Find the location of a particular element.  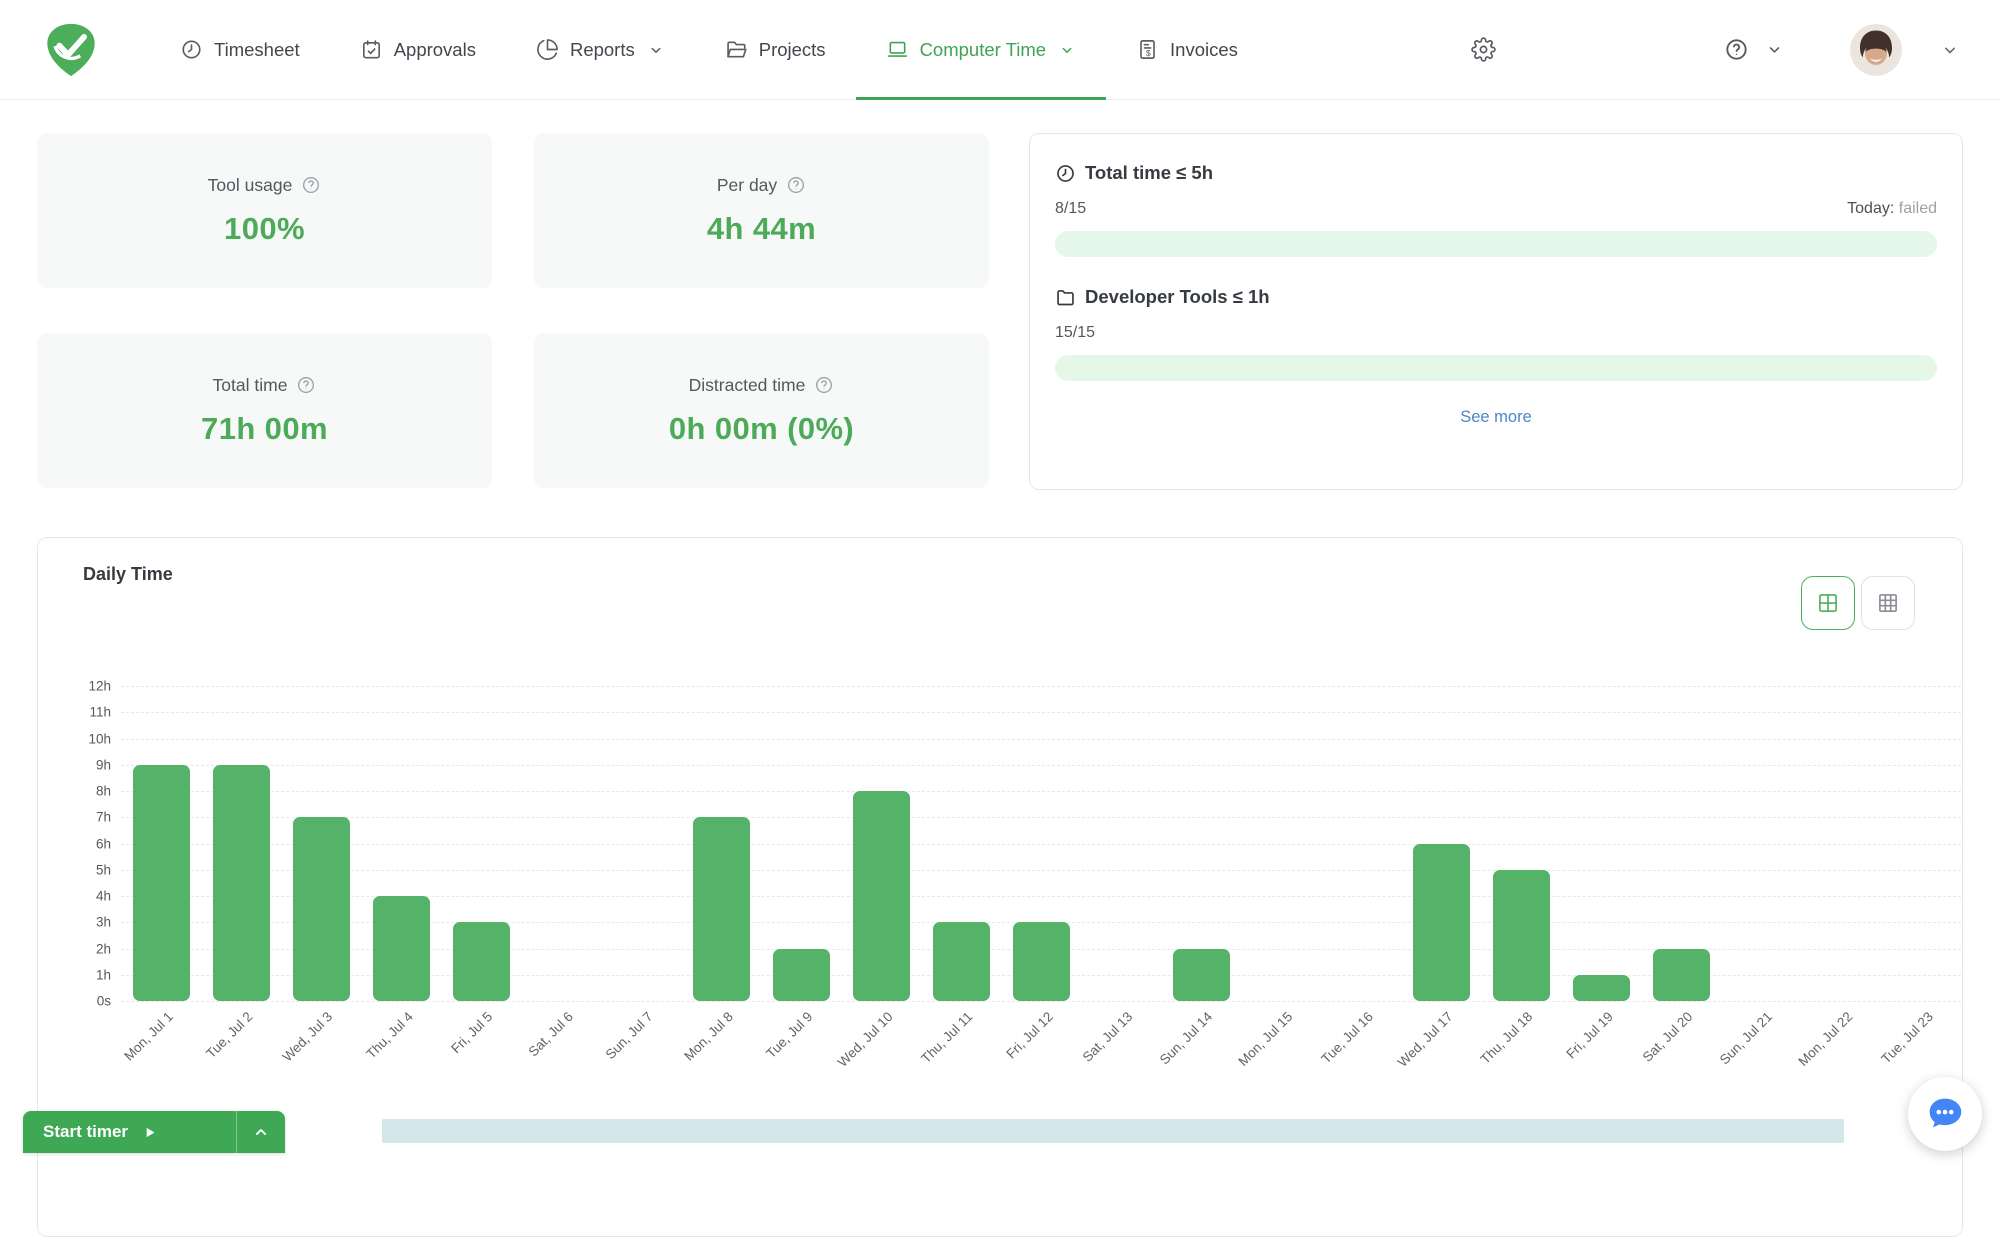

chart-view-toggle-detailed is located at coordinates (1888, 603).